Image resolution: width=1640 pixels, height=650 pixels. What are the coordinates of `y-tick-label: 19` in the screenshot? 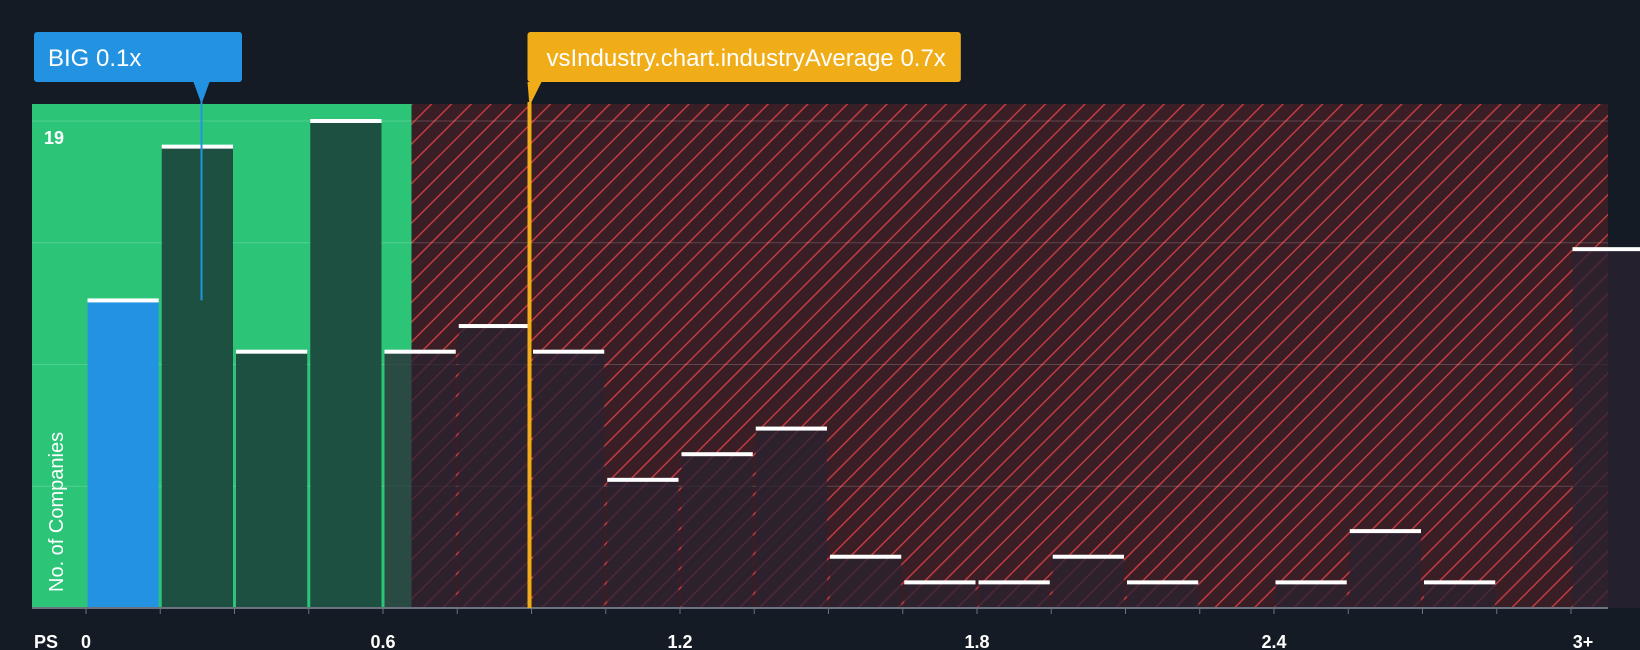 It's located at (54, 138).